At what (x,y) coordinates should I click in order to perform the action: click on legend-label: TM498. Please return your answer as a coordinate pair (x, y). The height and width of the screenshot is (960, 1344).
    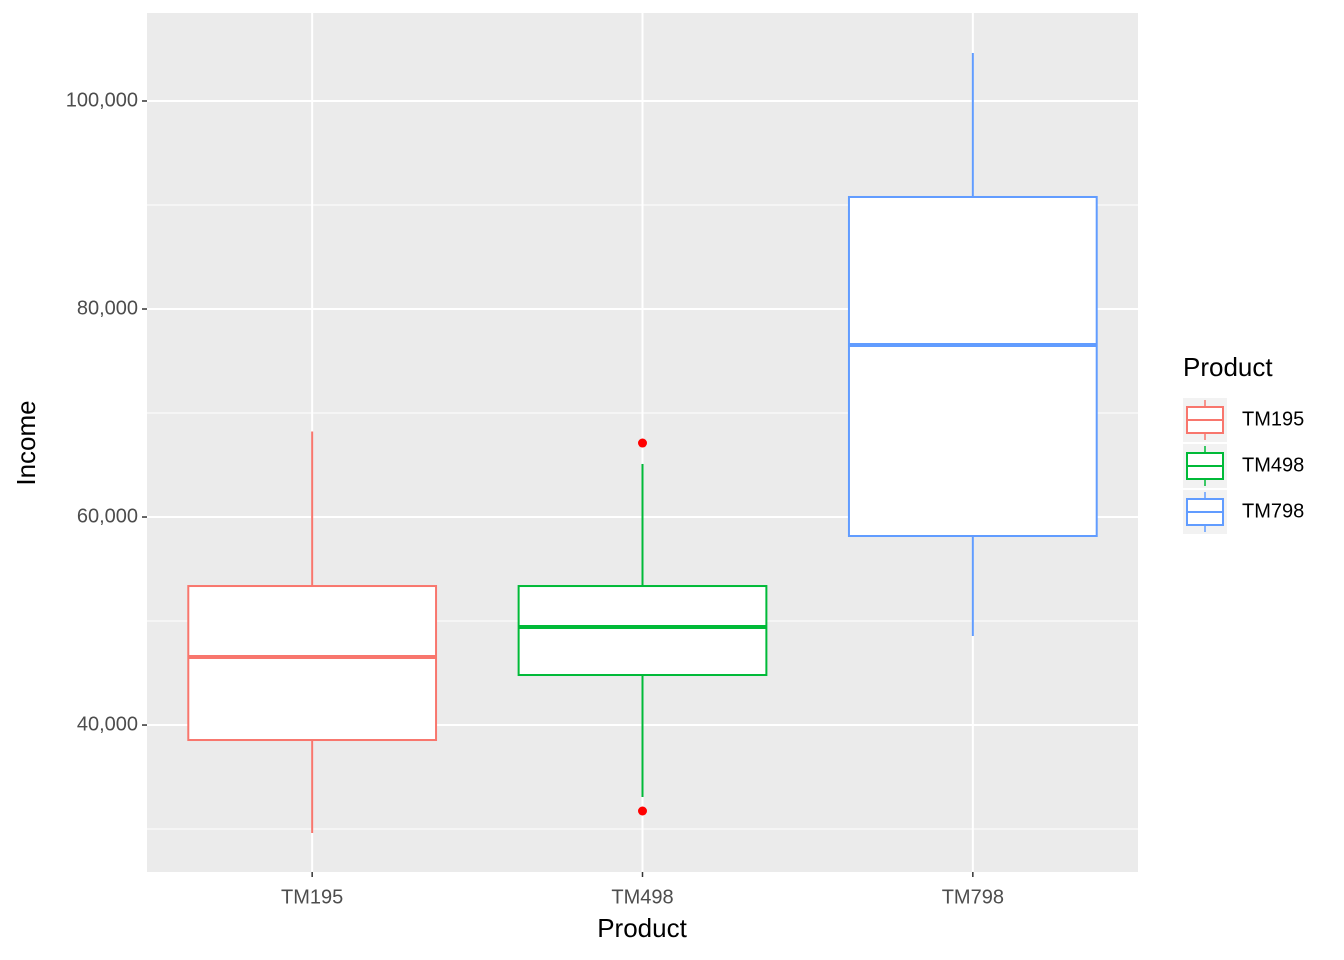
    Looking at the image, I should click on (1273, 465).